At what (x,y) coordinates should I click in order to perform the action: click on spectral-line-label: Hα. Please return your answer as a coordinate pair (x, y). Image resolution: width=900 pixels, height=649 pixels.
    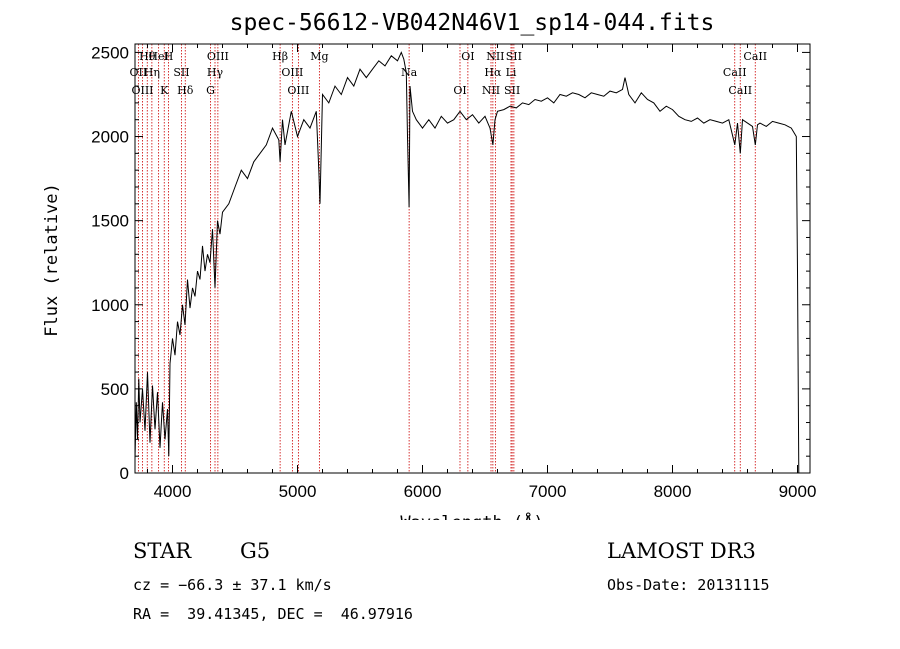
    Looking at the image, I should click on (493, 72).